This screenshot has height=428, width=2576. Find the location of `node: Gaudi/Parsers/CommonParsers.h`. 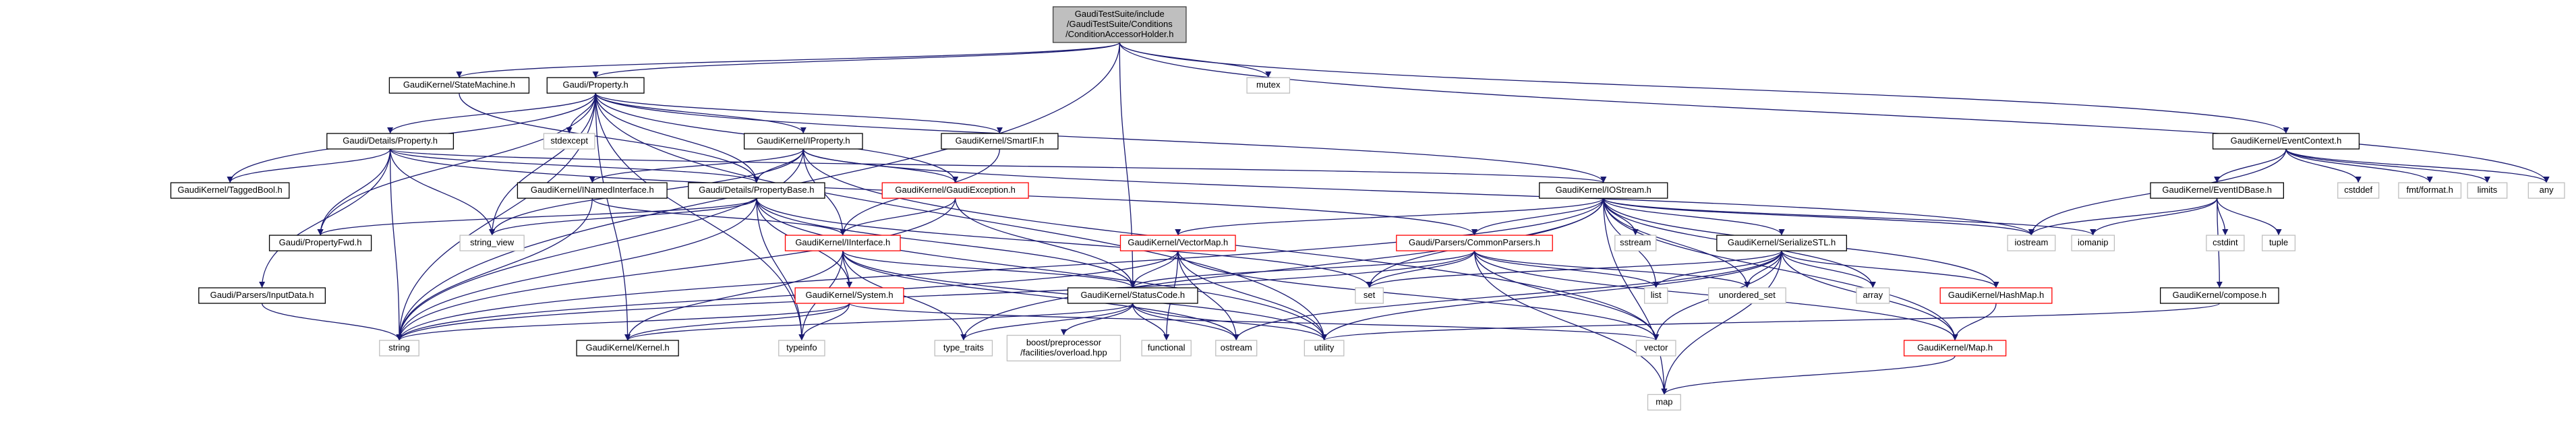

node: Gaudi/Parsers/CommonParsers.h is located at coordinates (1475, 243).